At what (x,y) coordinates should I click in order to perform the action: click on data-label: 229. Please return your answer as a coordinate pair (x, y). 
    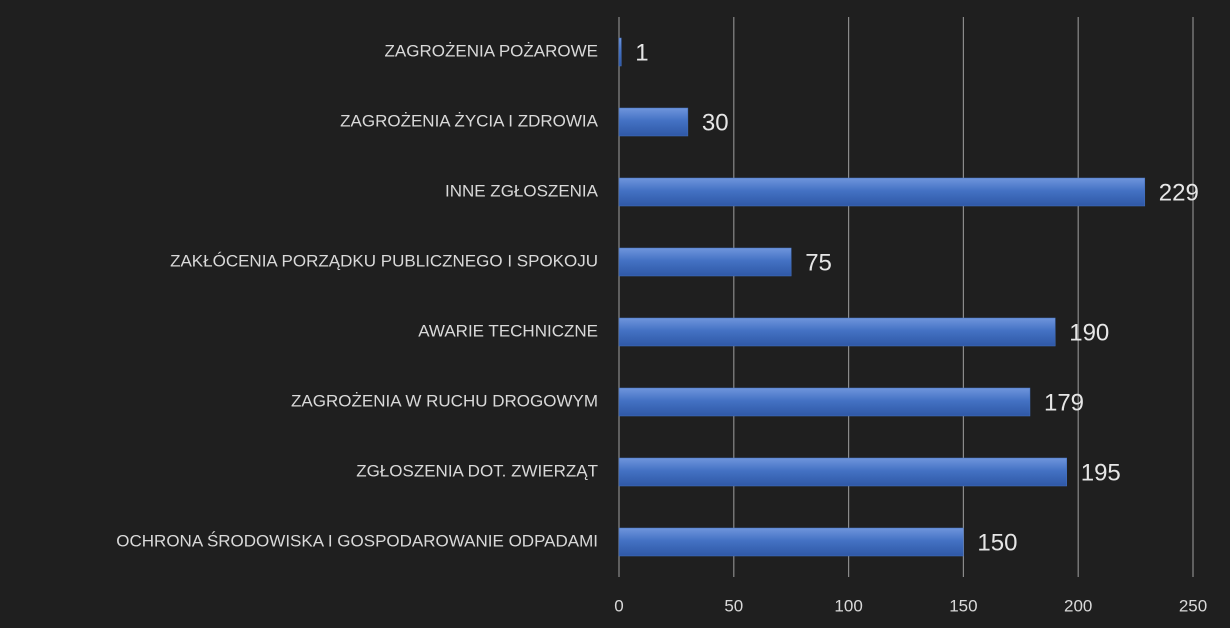
    Looking at the image, I should click on (1179, 192).